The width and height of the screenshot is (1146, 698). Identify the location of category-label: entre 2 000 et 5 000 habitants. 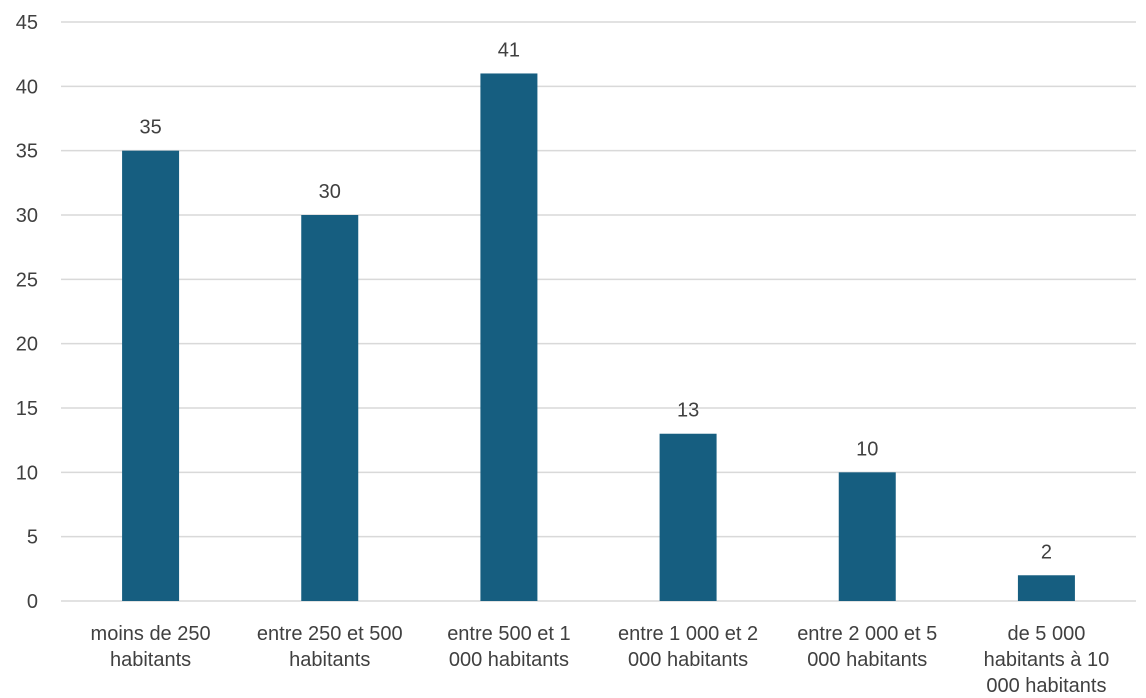
(867, 647).